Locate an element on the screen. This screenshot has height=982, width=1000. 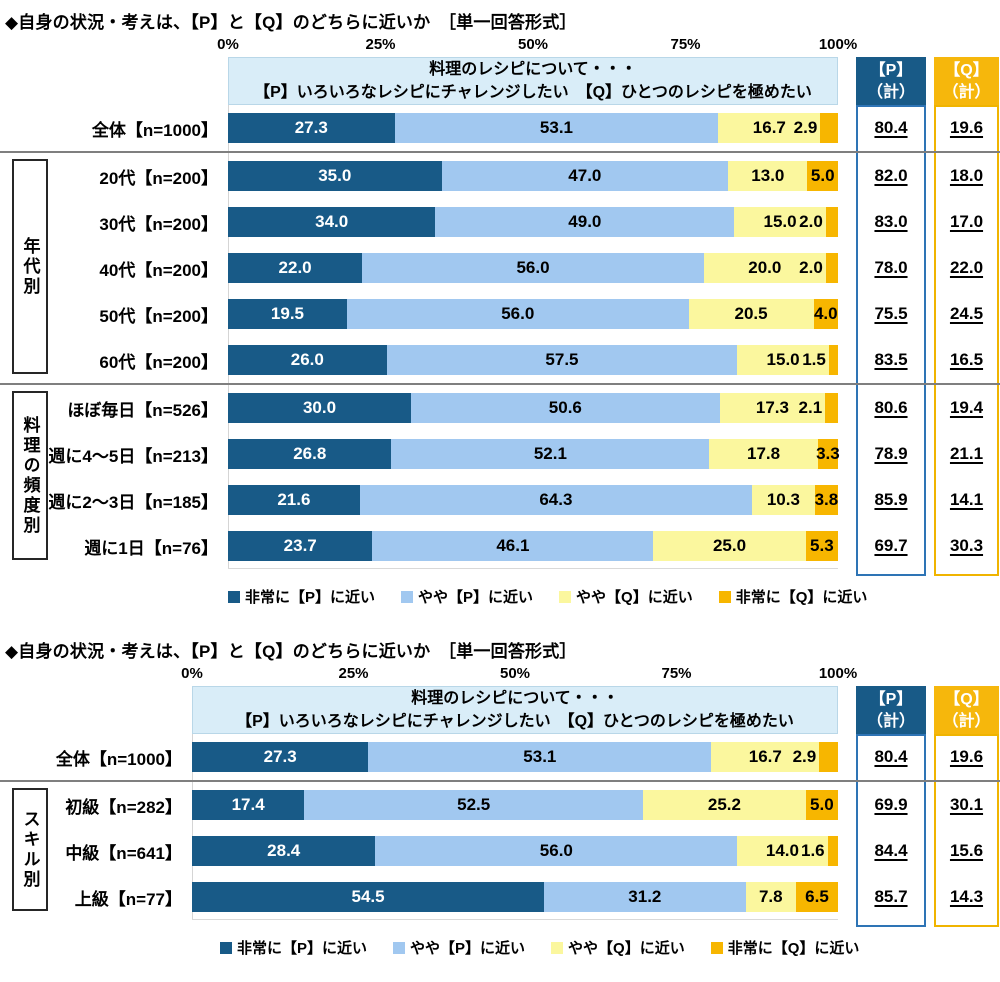
bar-value: 16.7 is located at coordinates (765, 756).